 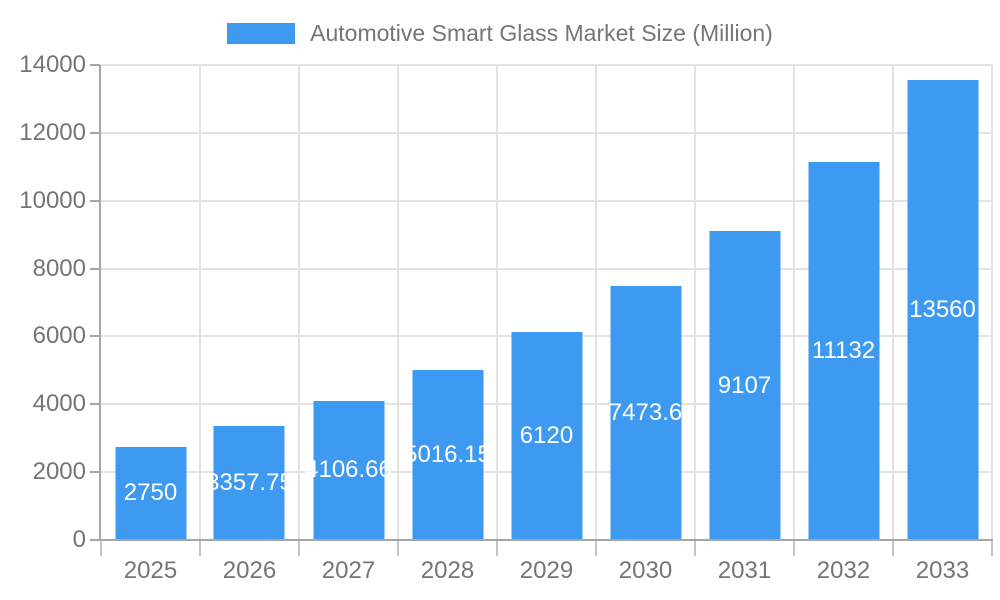 I want to click on bar: 6120, so click(x=546, y=436).